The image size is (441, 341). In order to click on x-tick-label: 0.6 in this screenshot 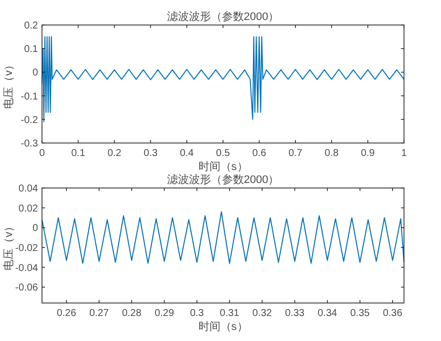, I will do `click(259, 153)`.